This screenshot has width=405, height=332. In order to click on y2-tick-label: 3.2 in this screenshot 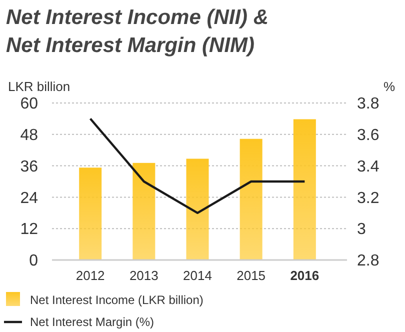, I will do `click(368, 198)`.